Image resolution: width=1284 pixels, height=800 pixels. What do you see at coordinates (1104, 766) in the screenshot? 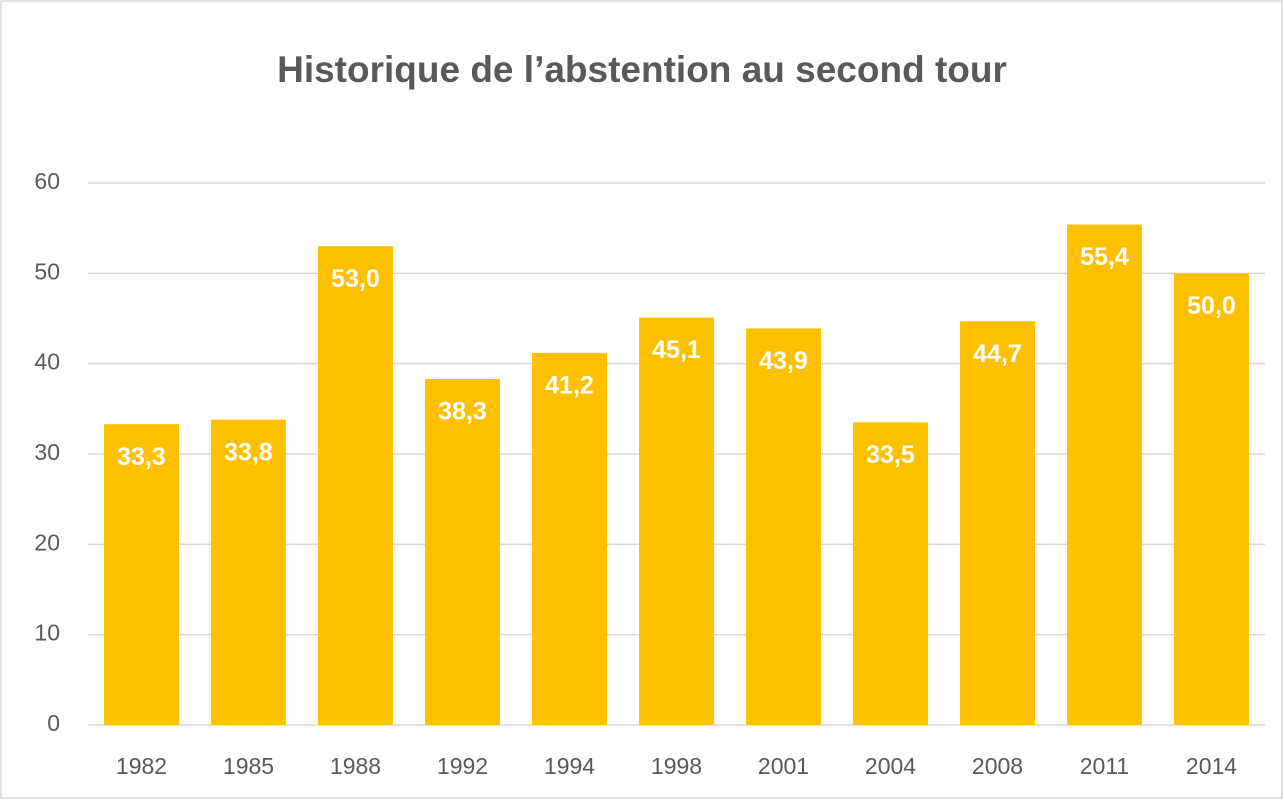
I see `x-tick-label: 2011` at bounding box center [1104, 766].